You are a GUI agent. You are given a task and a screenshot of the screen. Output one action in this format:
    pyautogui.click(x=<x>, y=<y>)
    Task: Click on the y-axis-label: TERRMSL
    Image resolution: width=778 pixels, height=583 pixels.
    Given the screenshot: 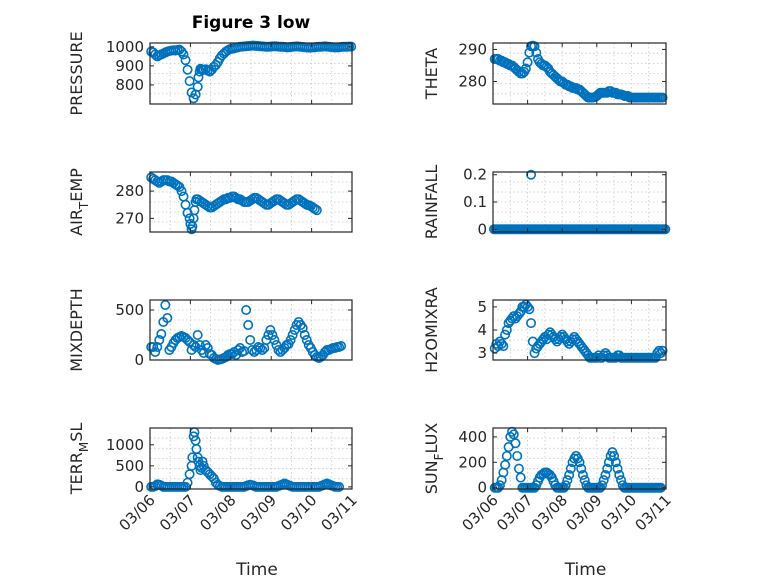 What is the action you would take?
    pyautogui.click(x=79, y=459)
    